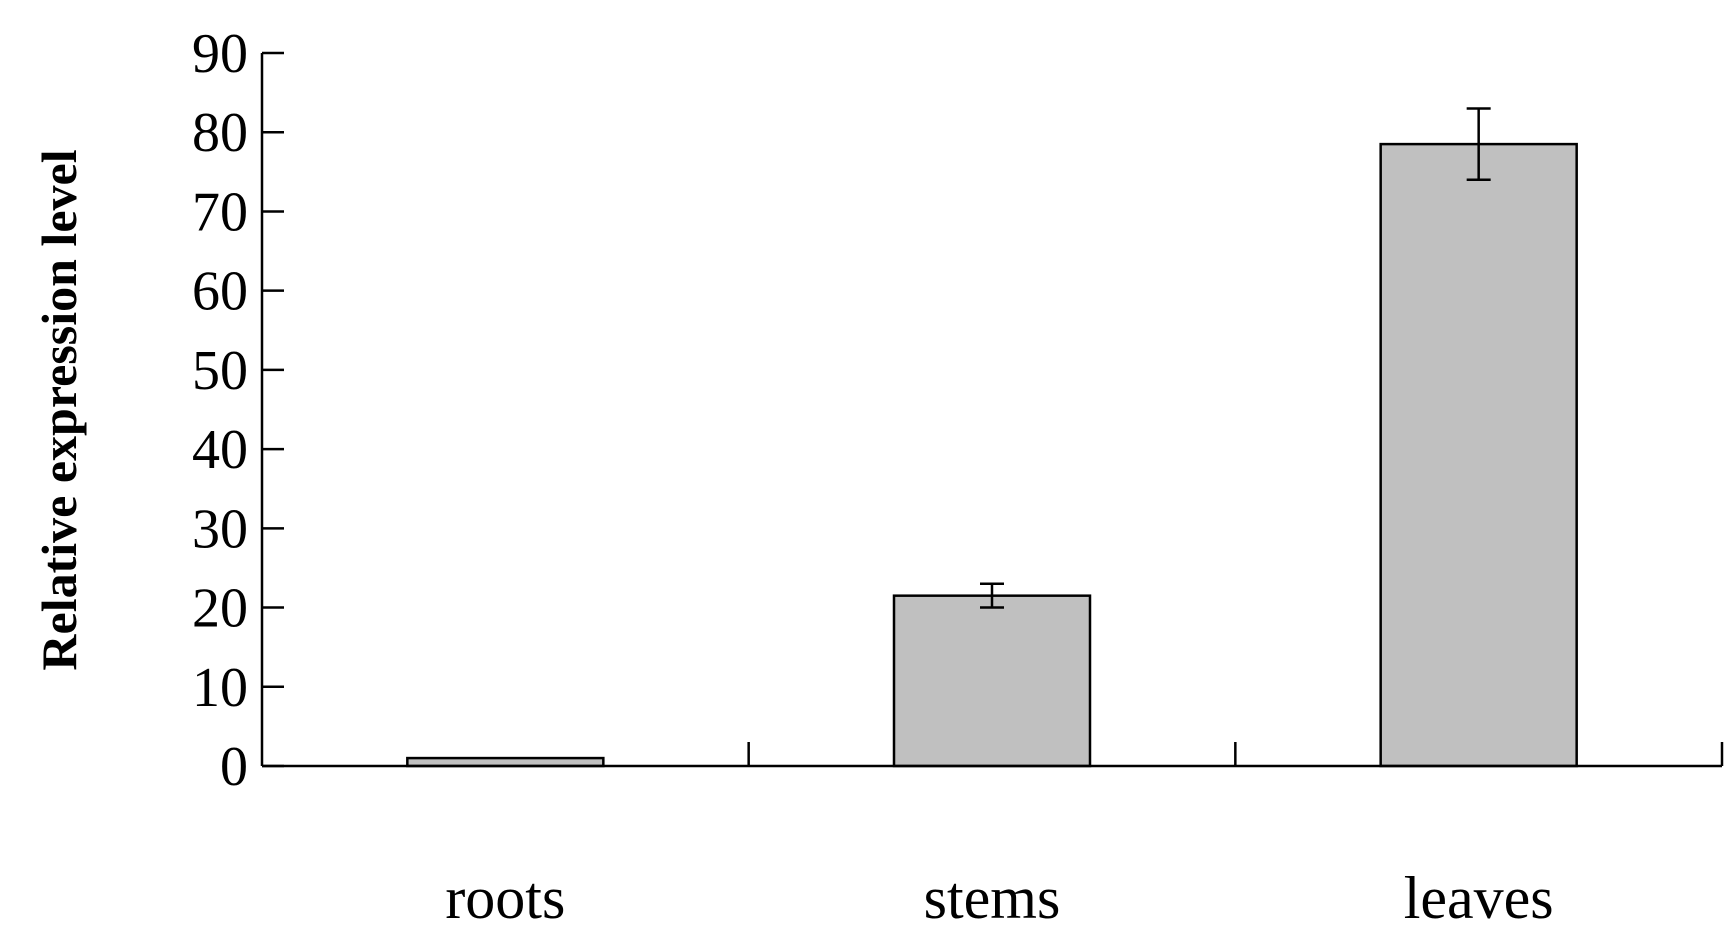 Image resolution: width=1736 pixels, height=939 pixels. I want to click on bar-leaves, so click(1478, 455).